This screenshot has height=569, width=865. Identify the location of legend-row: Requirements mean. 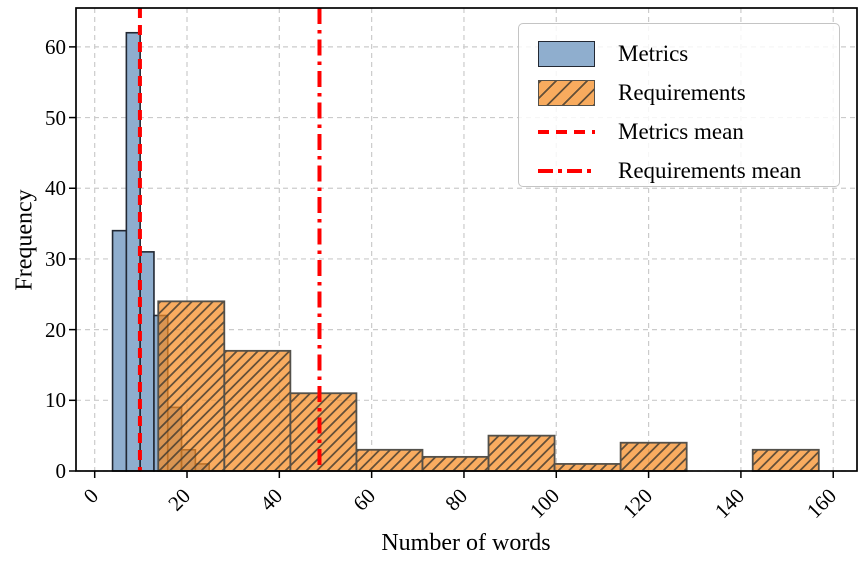
(683, 170).